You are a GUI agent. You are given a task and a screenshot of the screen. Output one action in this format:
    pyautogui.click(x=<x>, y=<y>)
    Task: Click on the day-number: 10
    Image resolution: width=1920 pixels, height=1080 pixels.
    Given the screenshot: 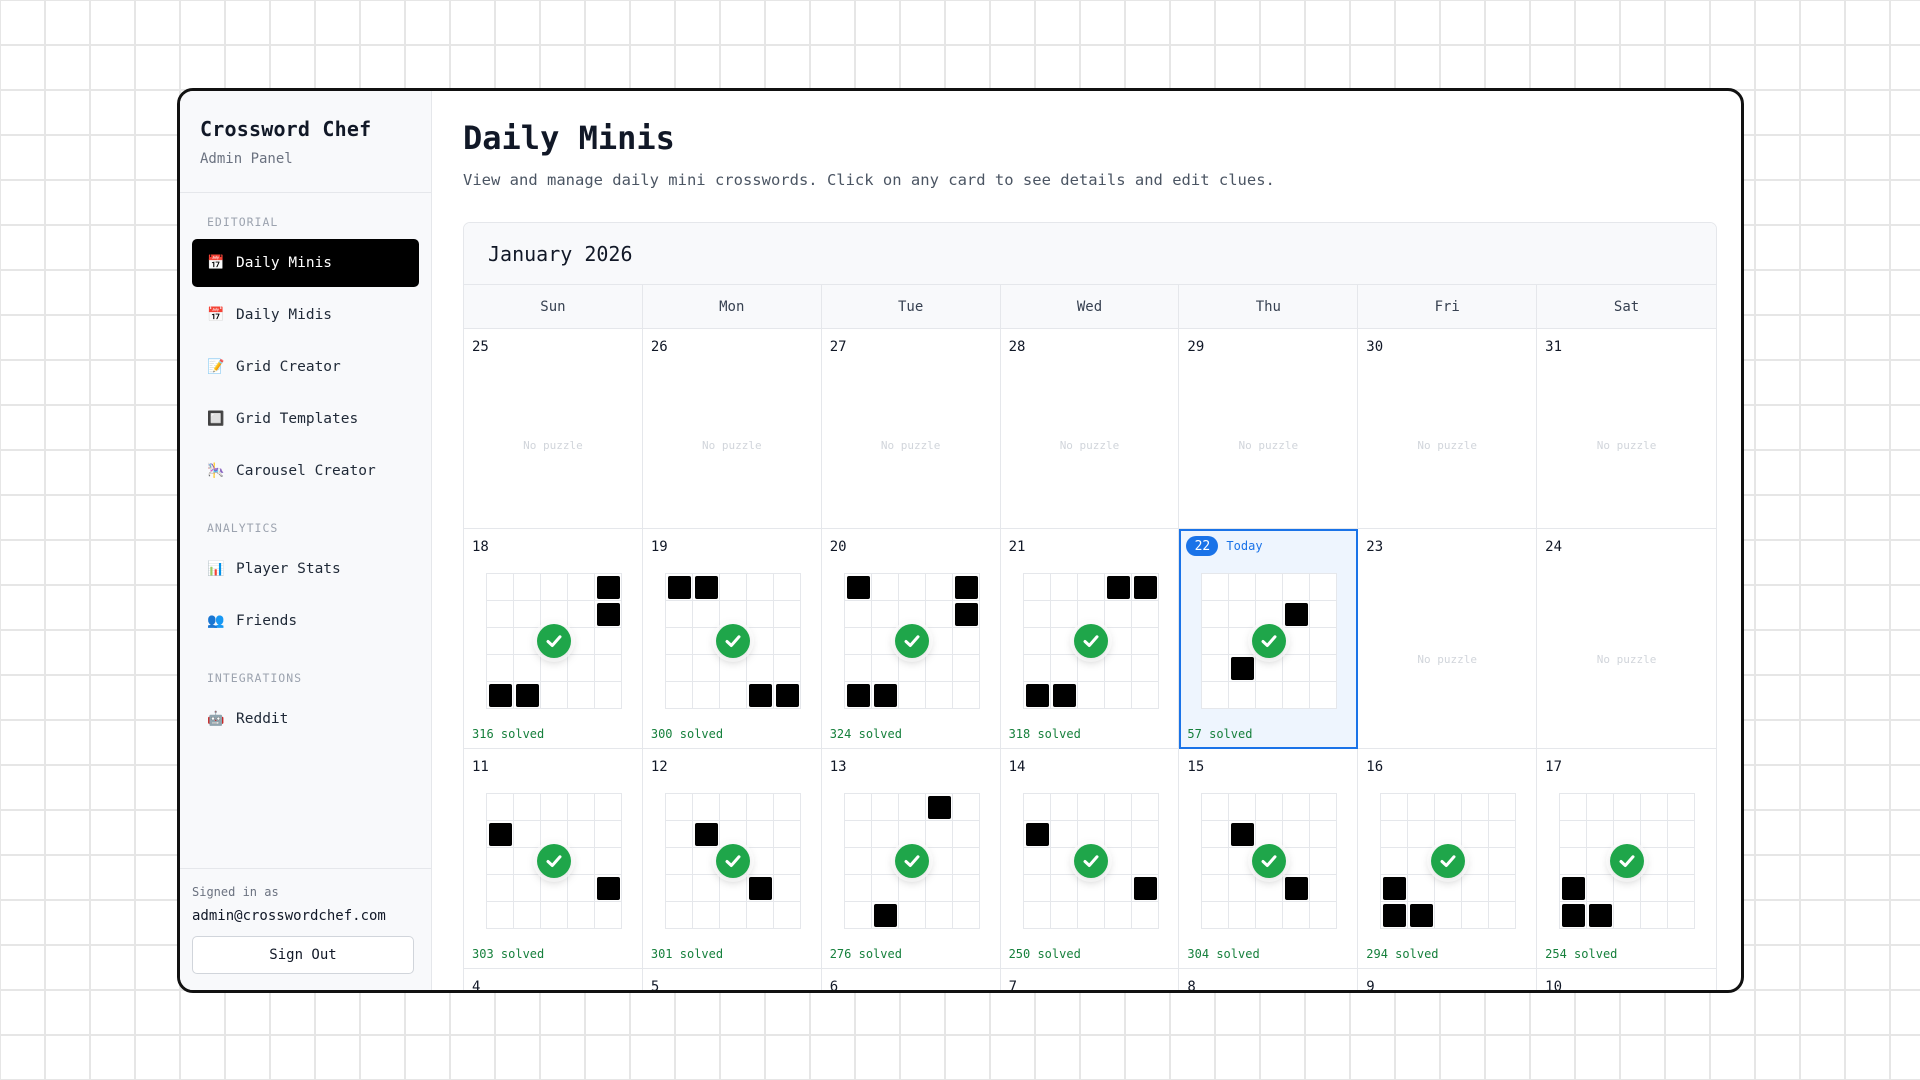 What is the action you would take?
    pyautogui.click(x=1553, y=984)
    